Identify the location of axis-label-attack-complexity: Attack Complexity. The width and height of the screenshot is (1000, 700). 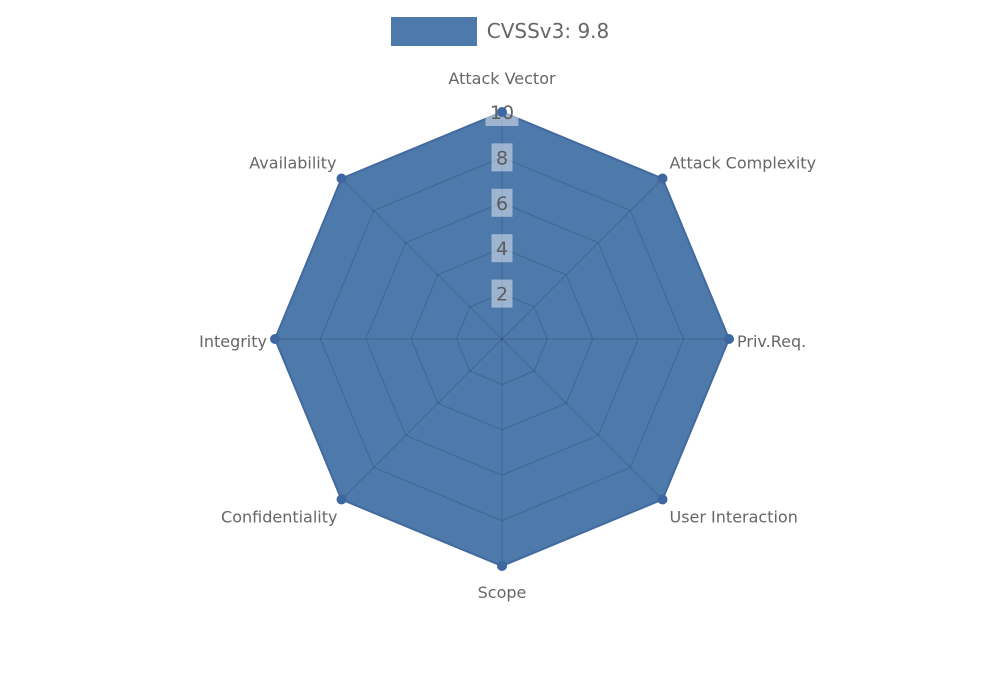
(743, 163).